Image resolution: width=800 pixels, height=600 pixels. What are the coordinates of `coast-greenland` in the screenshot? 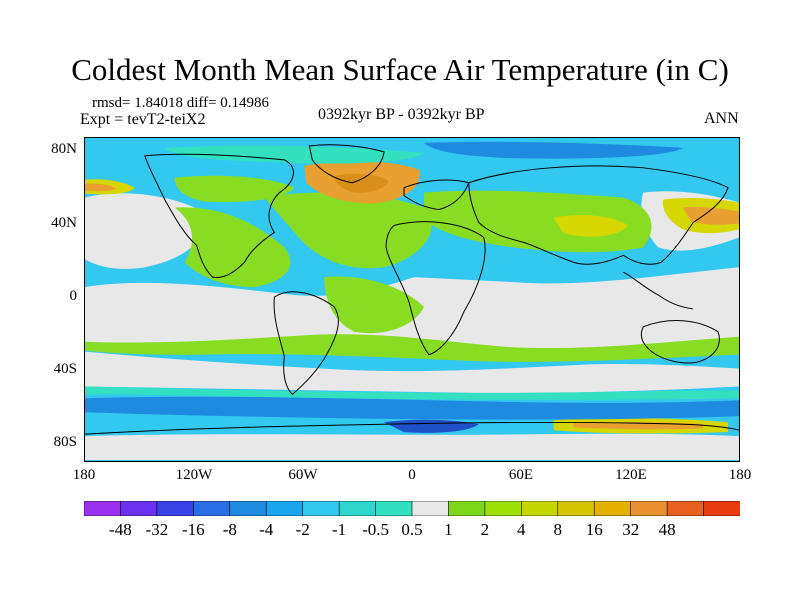 It's located at (346, 164).